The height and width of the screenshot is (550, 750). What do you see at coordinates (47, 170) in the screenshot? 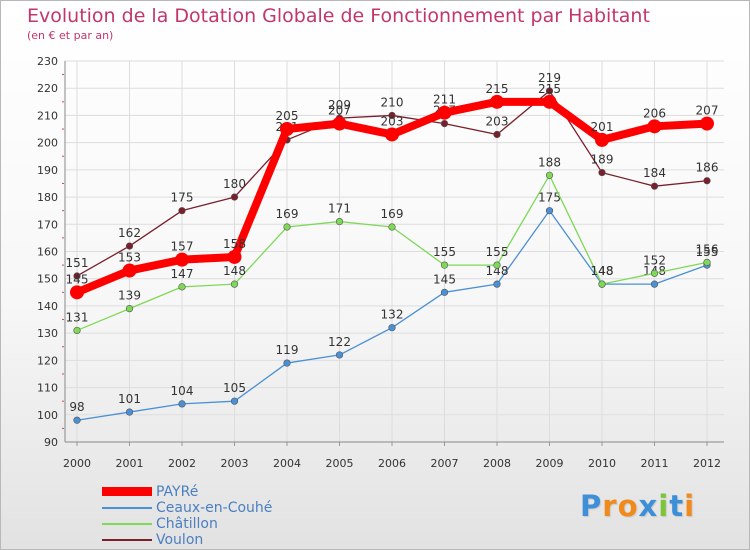
I see `y-tick-label-190: 190` at bounding box center [47, 170].